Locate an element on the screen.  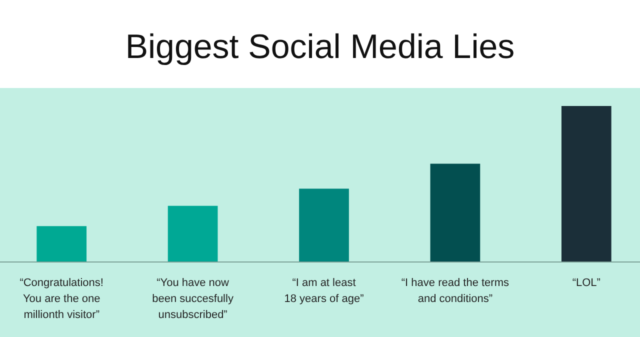
x-tick-label: “LOL” is located at coordinates (586, 283).